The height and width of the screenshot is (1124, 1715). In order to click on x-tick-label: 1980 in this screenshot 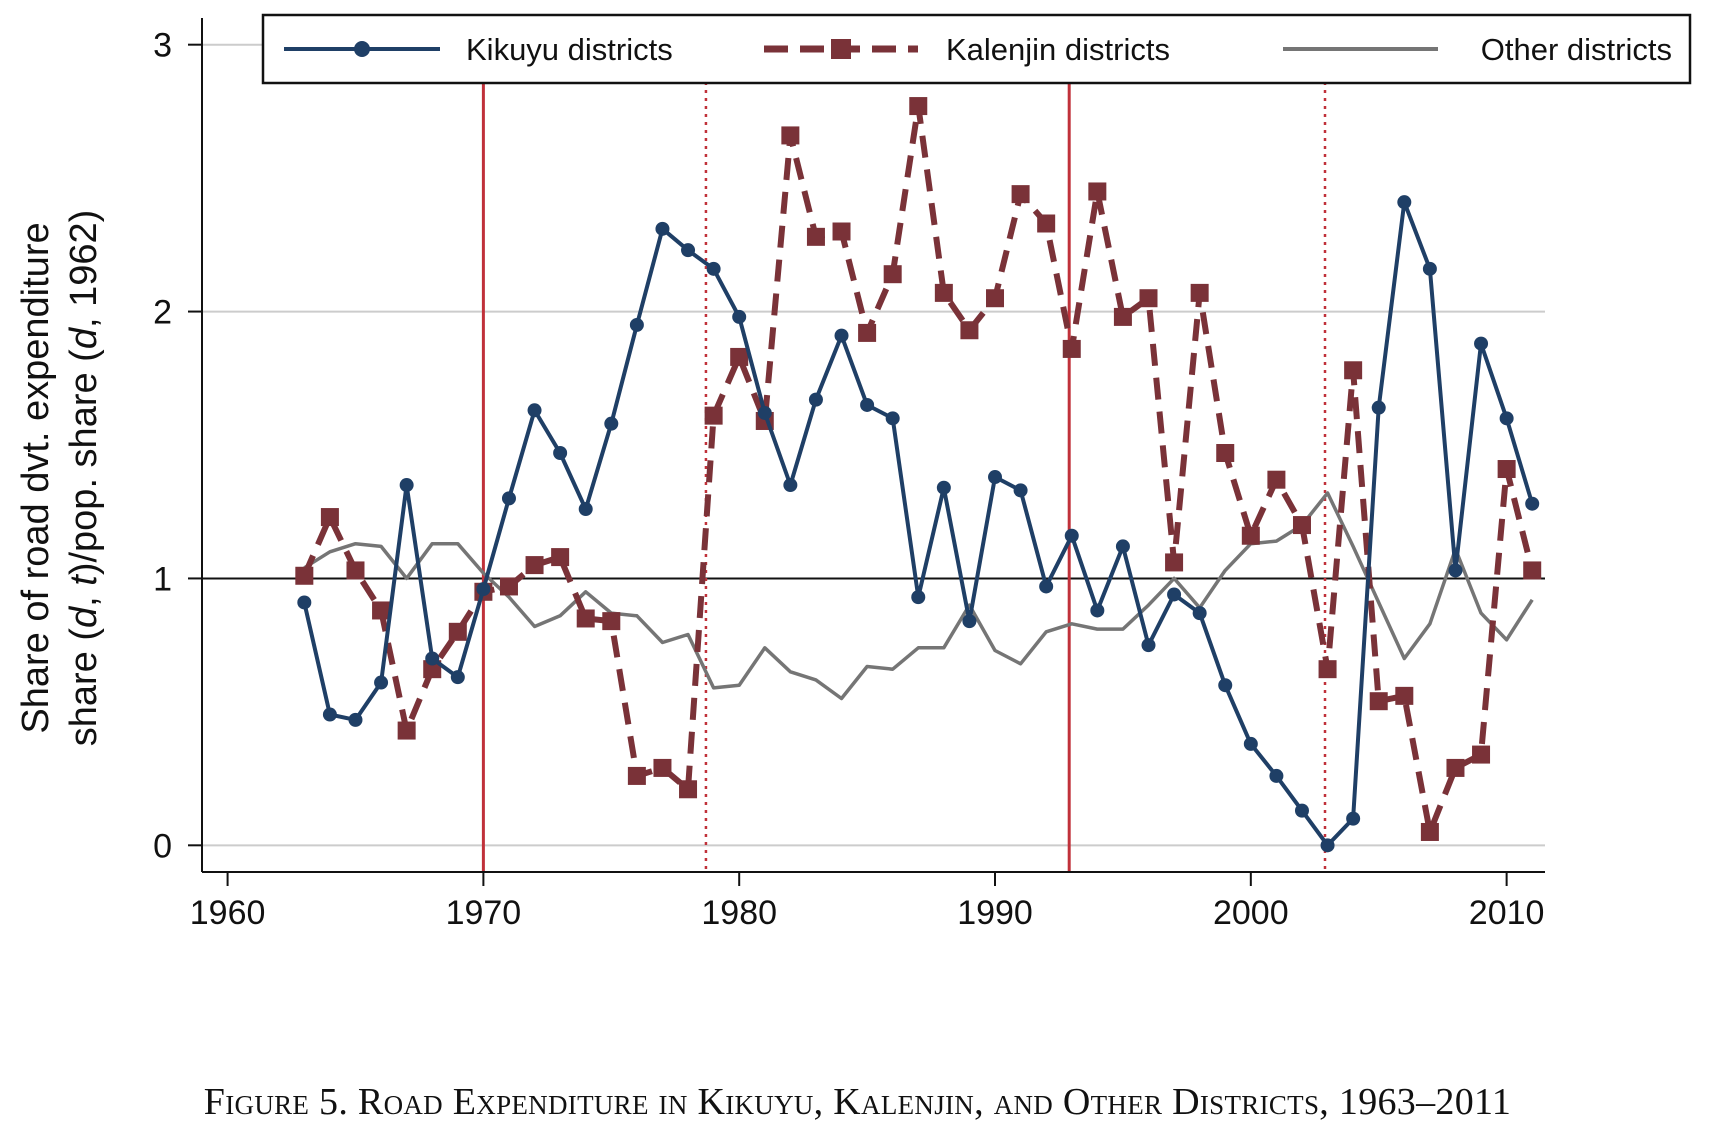, I will do `click(739, 913)`.